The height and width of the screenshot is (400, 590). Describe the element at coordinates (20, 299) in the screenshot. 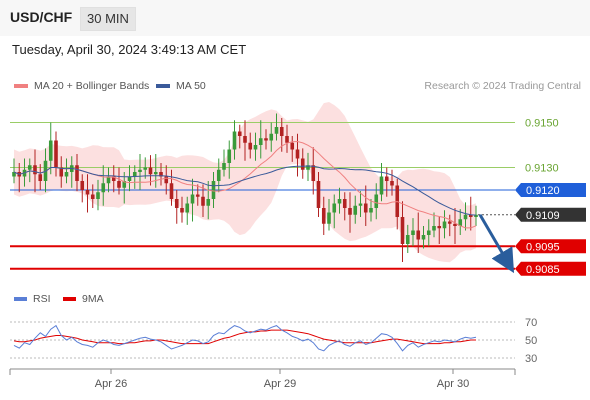

I see `rsi-legend-swatch` at that location.